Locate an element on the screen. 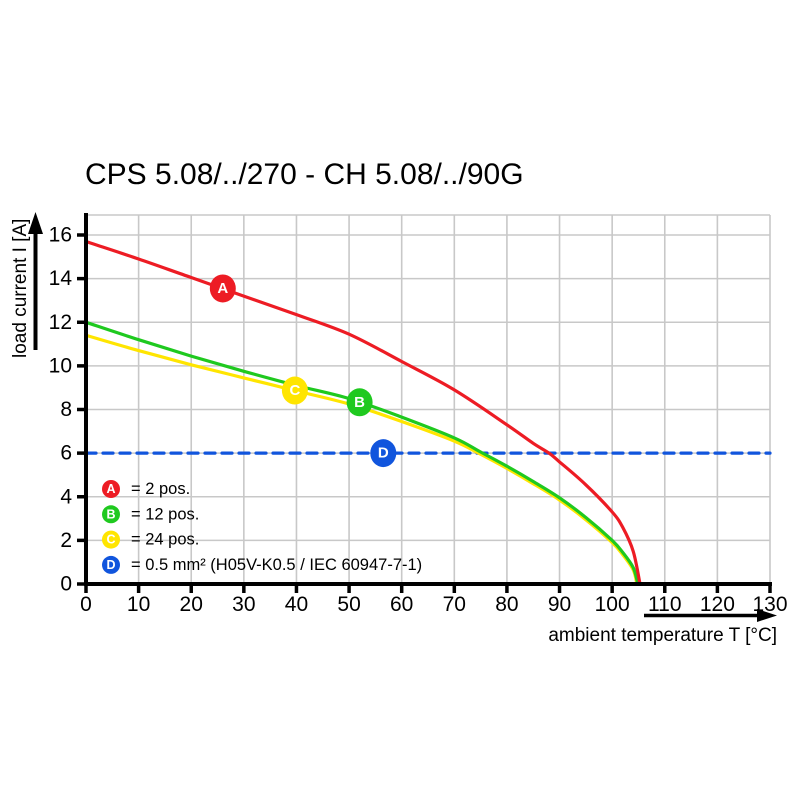 This screenshot has height=800, width=800. marker-a-letter: A is located at coordinates (222, 288).